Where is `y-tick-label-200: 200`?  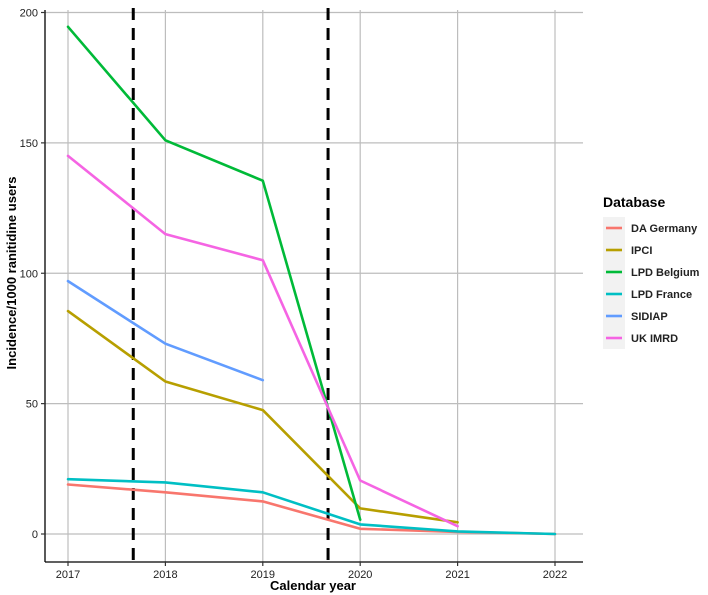
y-tick-label-200: 200 is located at coordinates (29, 14).